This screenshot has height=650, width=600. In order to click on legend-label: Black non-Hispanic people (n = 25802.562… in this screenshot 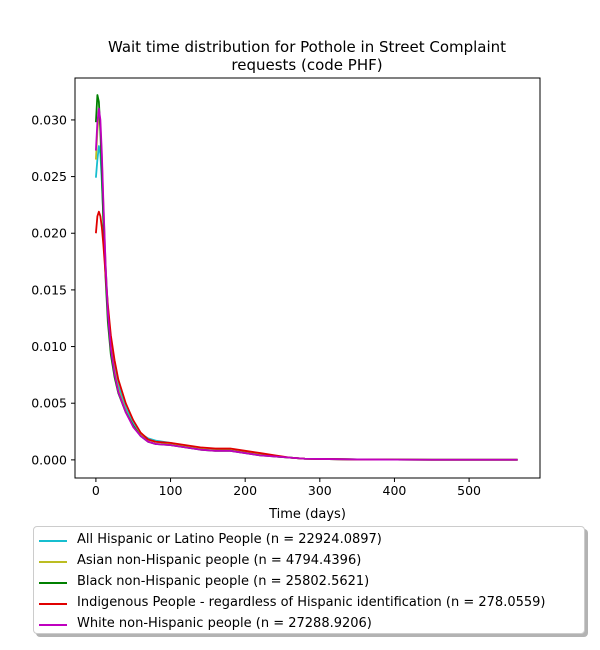, I will do `click(223, 581)`.